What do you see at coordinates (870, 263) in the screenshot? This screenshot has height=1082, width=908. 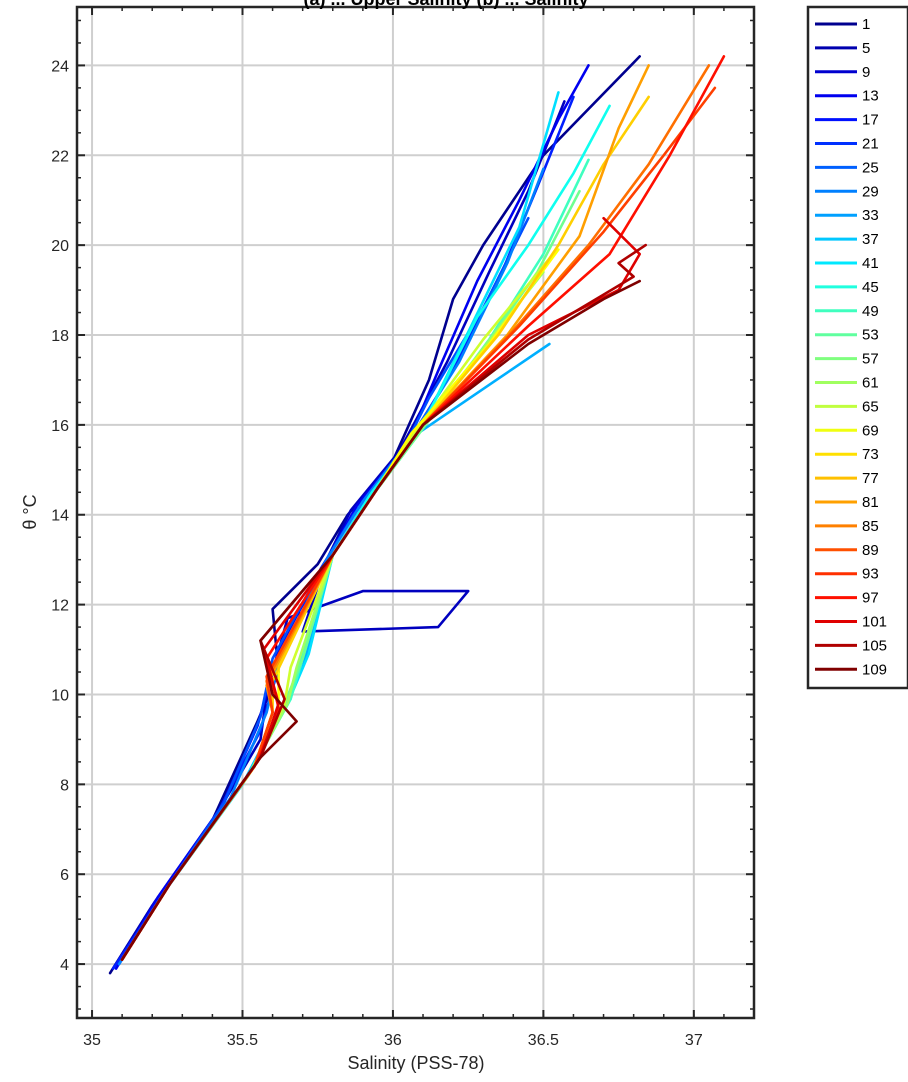 I see `legend-label: 41` at bounding box center [870, 263].